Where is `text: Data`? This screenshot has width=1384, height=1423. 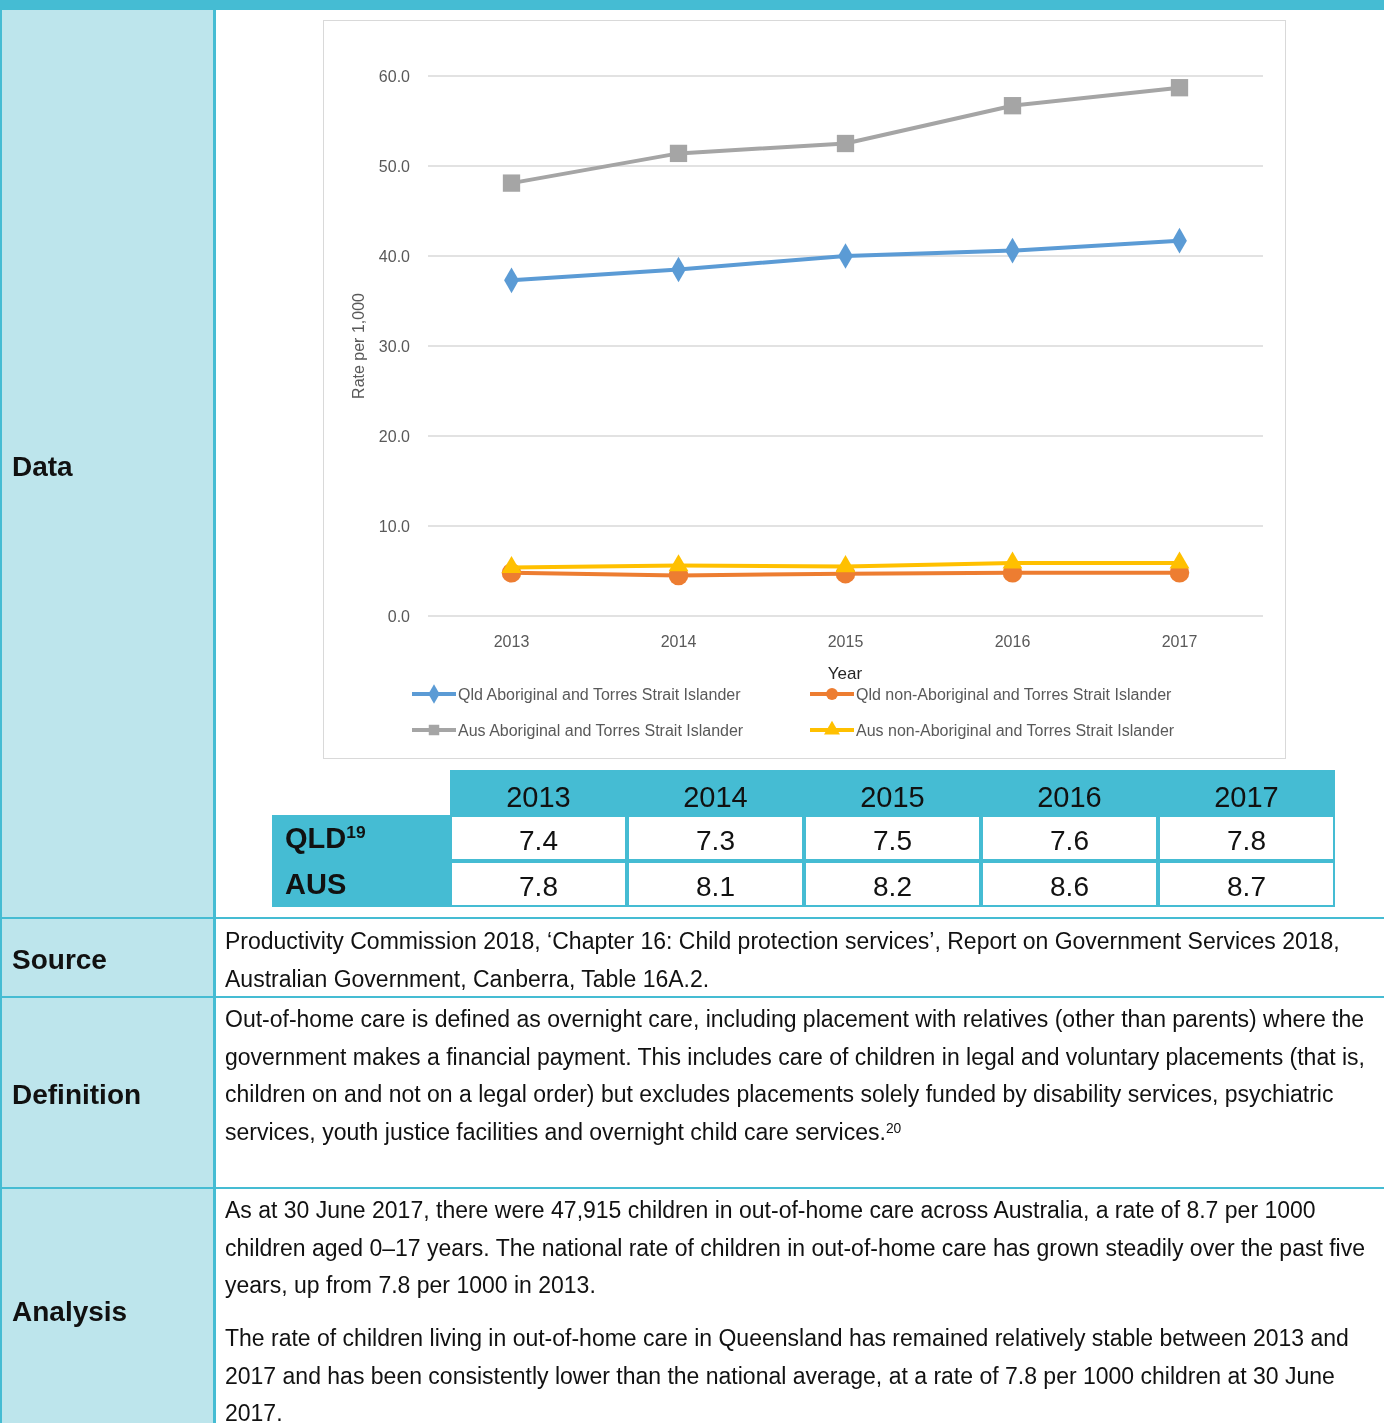
text: Data is located at coordinates (43, 466).